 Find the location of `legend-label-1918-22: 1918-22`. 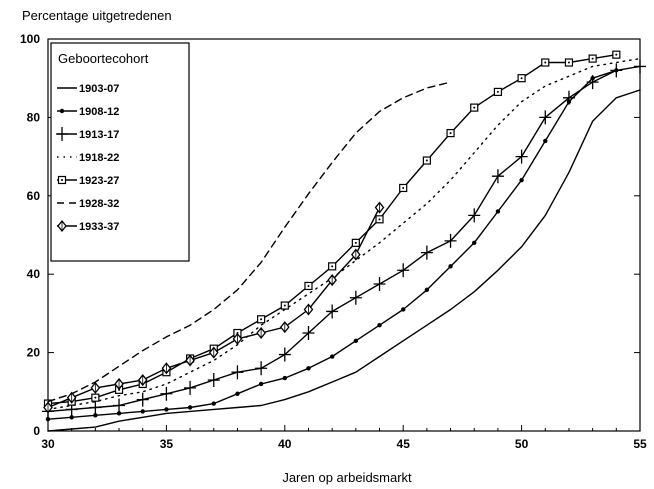

legend-label-1918-22: 1918-22 is located at coordinates (99, 158).